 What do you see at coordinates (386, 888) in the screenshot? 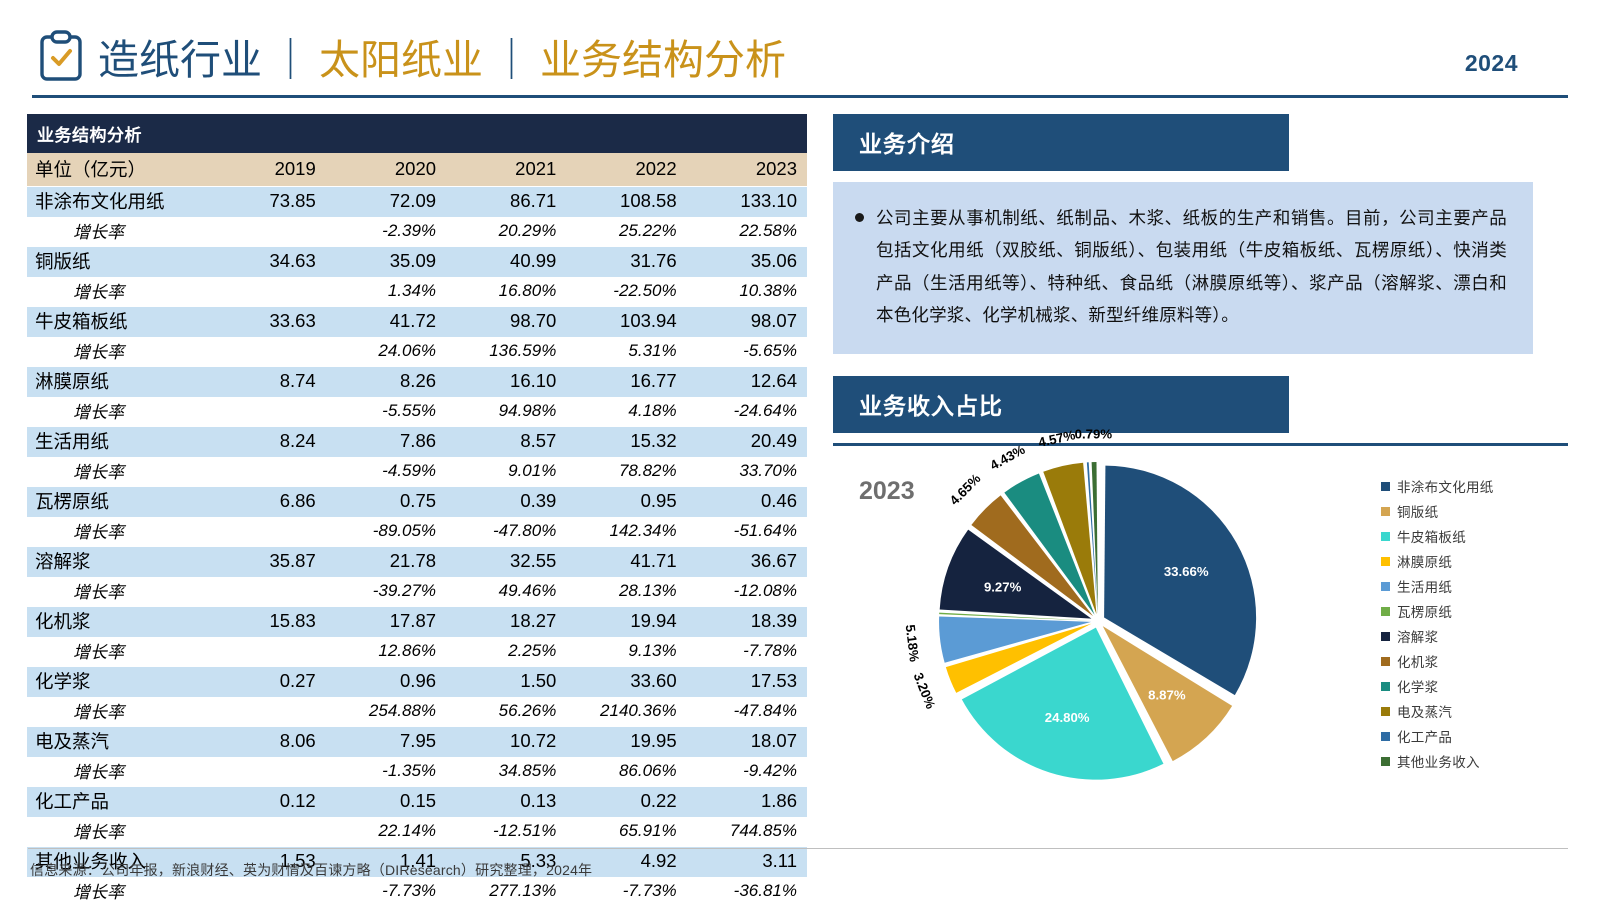
I see `table-growth-value: -7.73%` at bounding box center [386, 888].